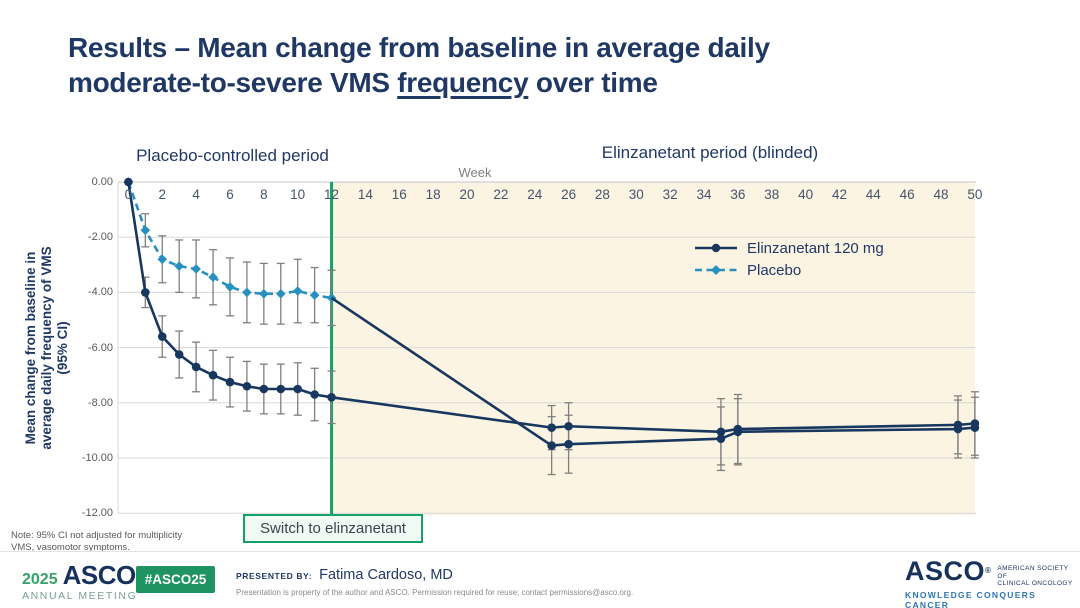  What do you see at coordinates (569, 194) in the screenshot?
I see `x-tick-label: 26` at bounding box center [569, 194].